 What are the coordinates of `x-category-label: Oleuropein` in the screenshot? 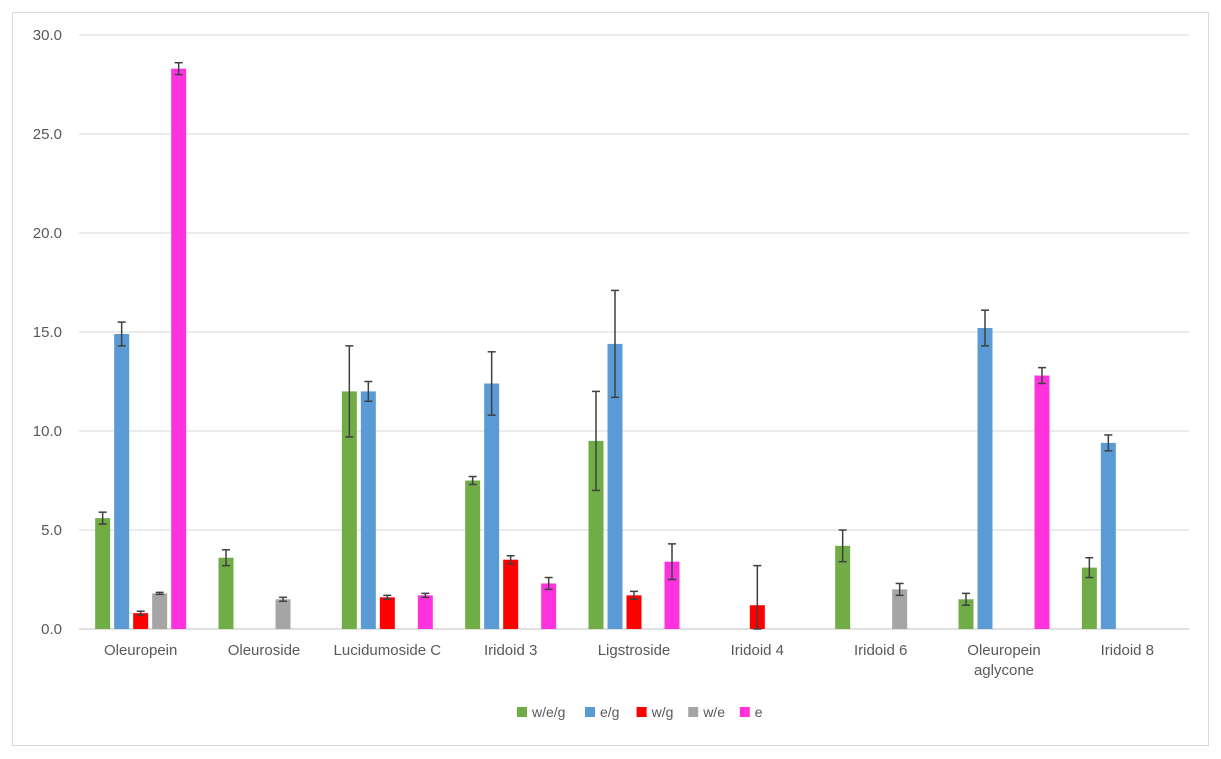 It's located at (140, 650).